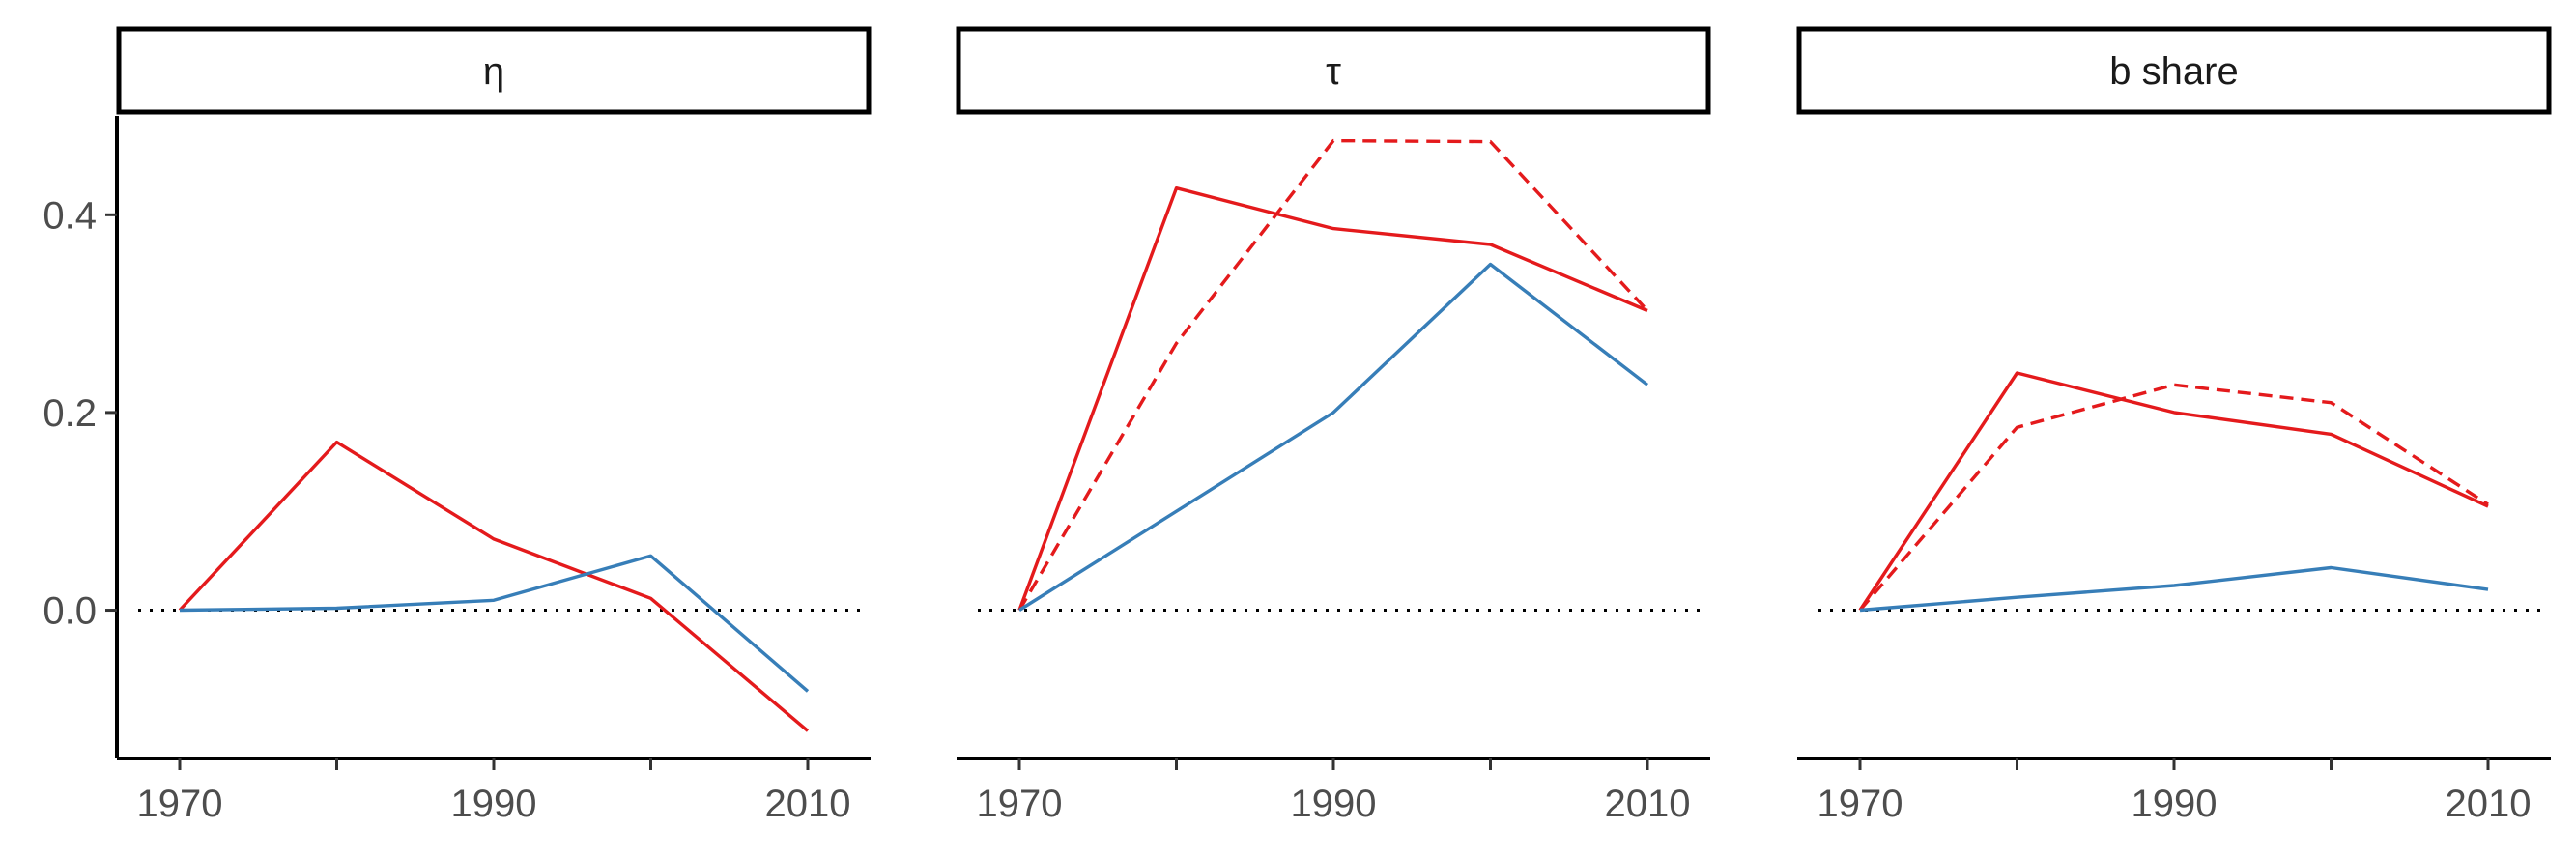 The width and height of the screenshot is (2576, 858). What do you see at coordinates (70, 612) in the screenshot?
I see `y-tick-label: 0.0` at bounding box center [70, 612].